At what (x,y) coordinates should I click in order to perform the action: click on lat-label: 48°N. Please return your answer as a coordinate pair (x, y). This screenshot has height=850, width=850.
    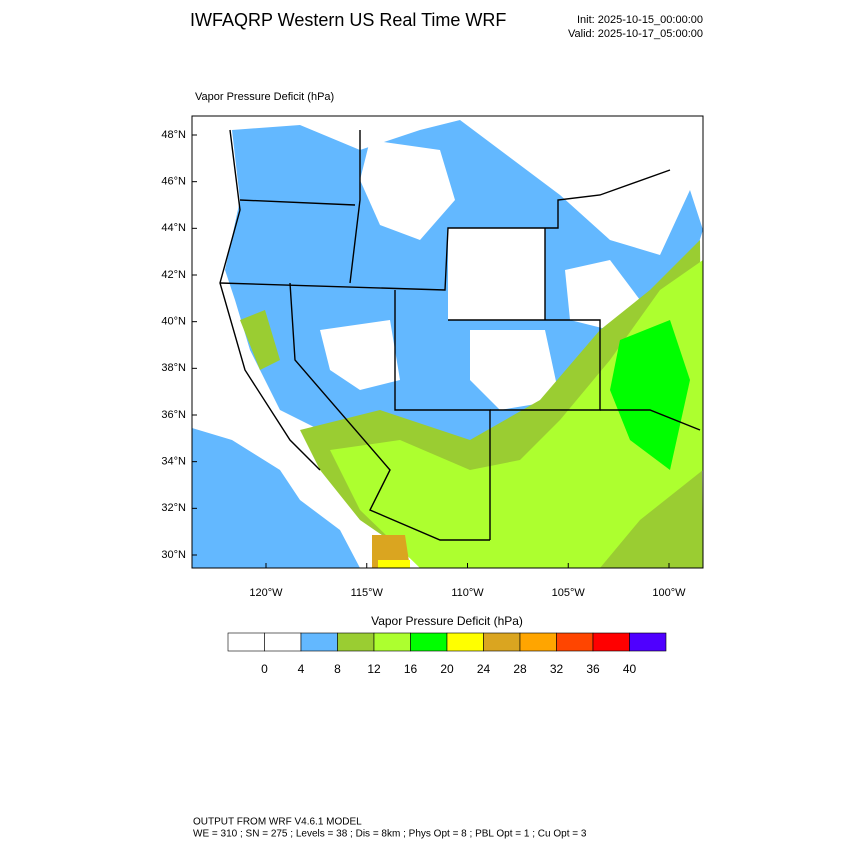
    Looking at the image, I should click on (173, 135).